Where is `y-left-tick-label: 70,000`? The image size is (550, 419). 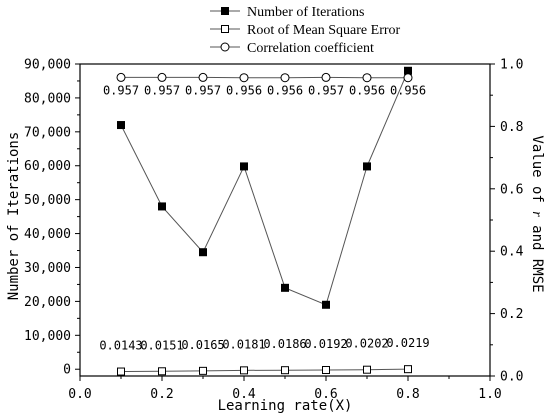 y-left-tick-label: 70,000 is located at coordinates (47, 132).